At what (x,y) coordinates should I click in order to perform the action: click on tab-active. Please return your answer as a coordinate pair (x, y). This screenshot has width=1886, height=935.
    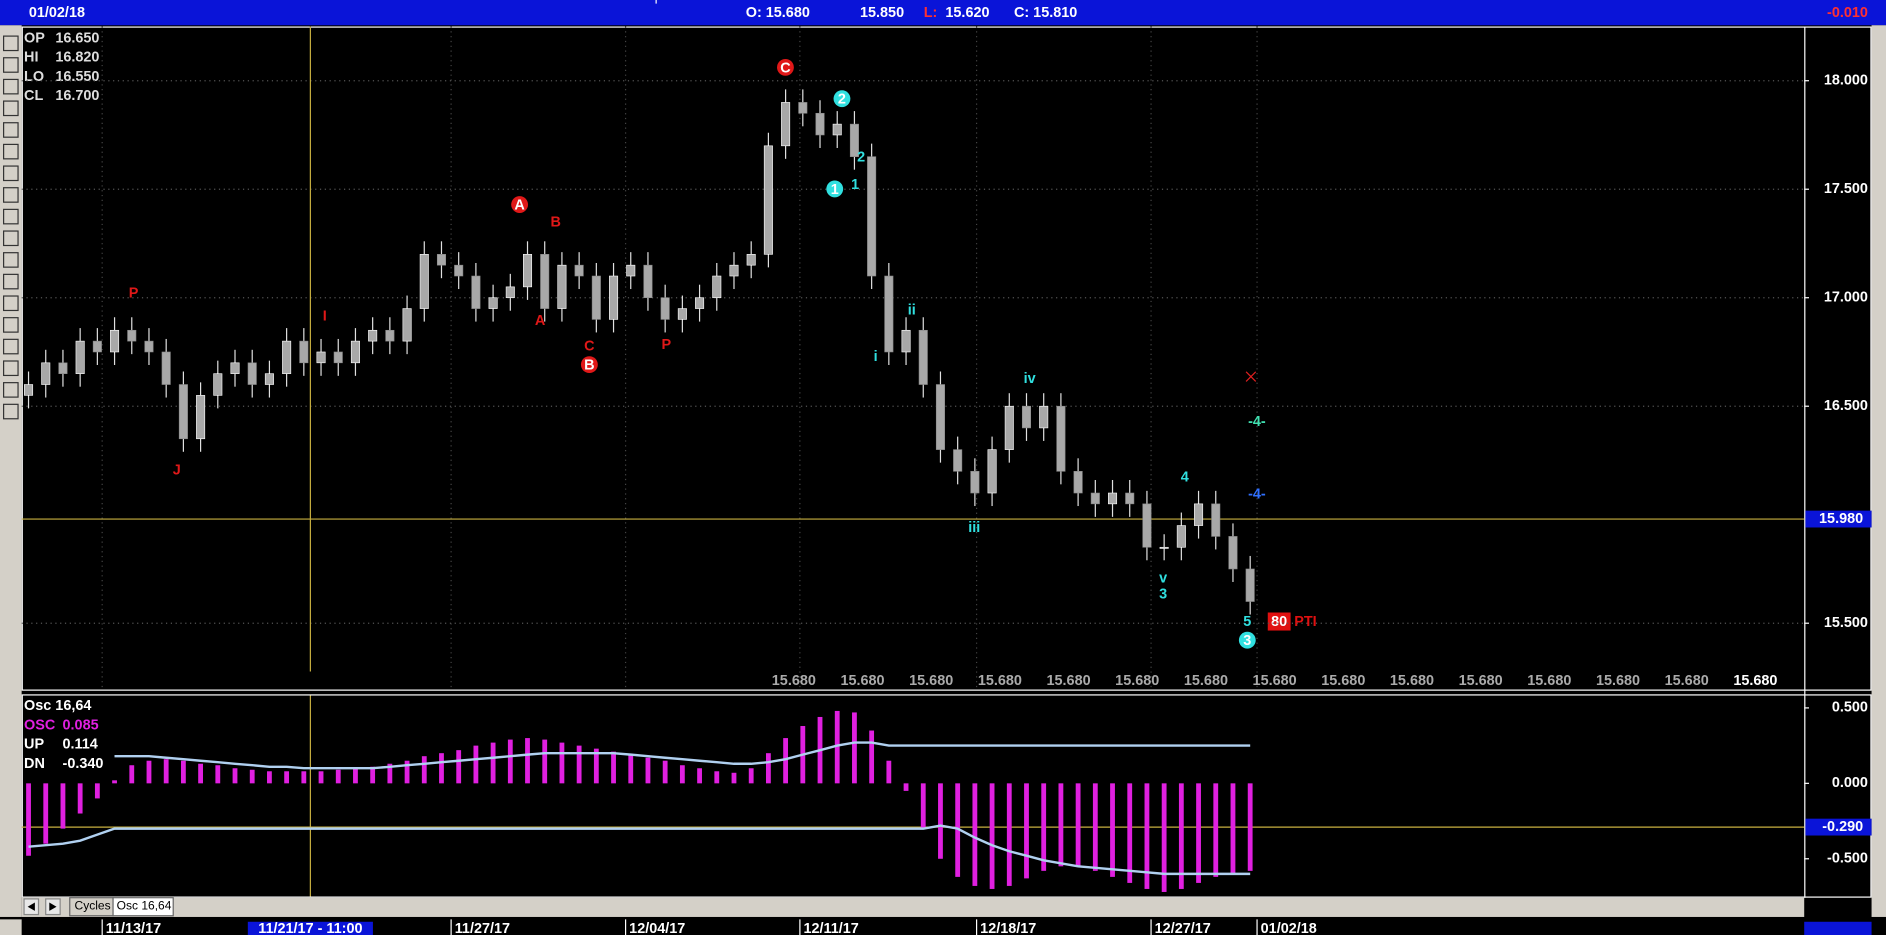
    Looking at the image, I should click on (143, 907).